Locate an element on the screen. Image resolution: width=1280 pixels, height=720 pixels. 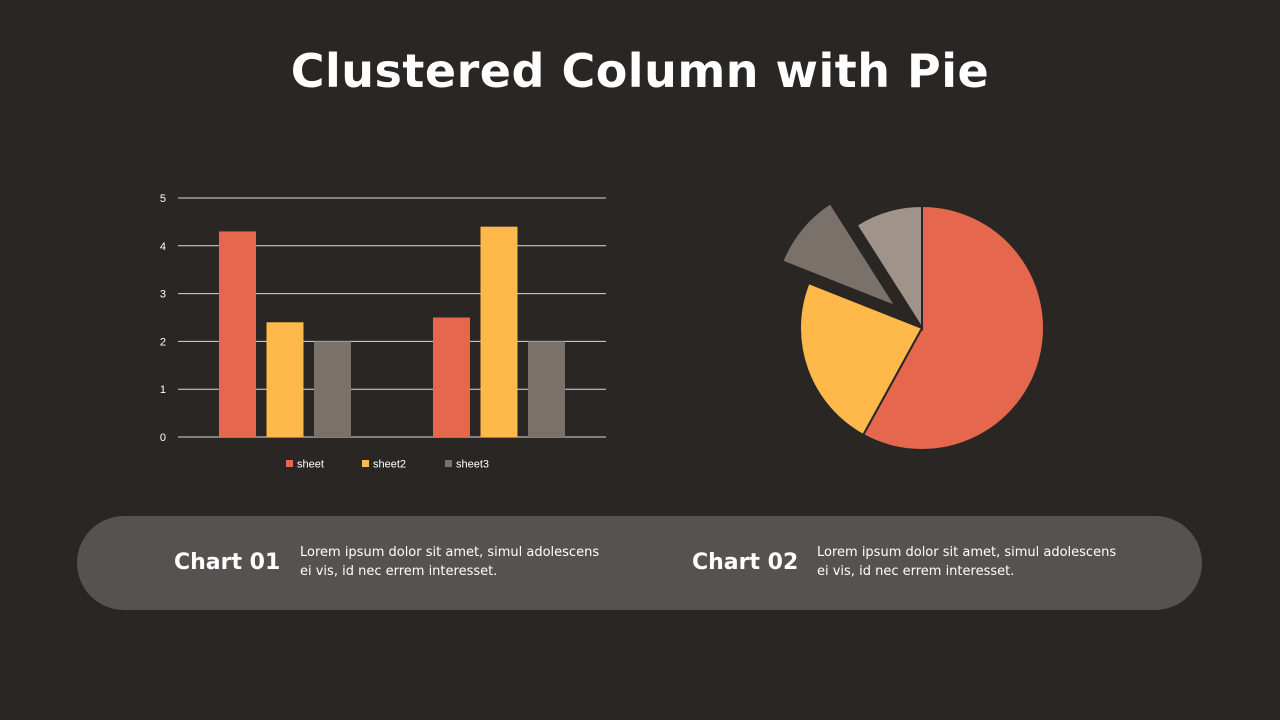
chart-01-heading: Chart 01 is located at coordinates (227, 562).